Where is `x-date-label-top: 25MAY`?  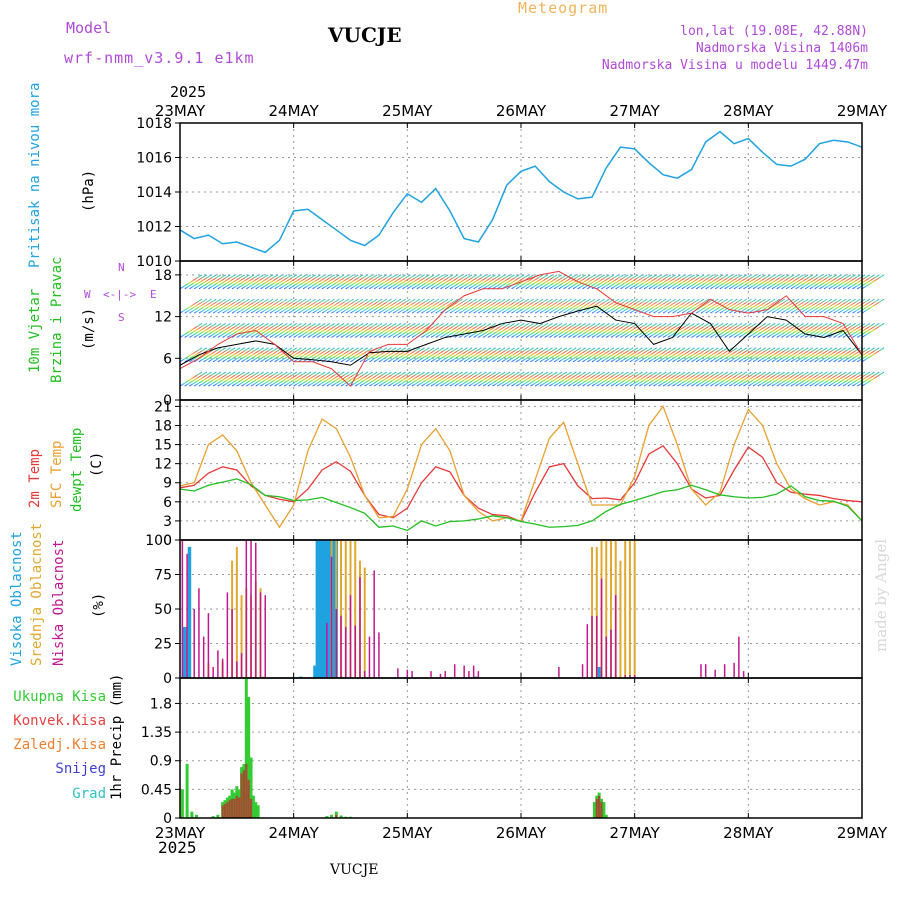
x-date-label-top: 25MAY is located at coordinates (407, 111).